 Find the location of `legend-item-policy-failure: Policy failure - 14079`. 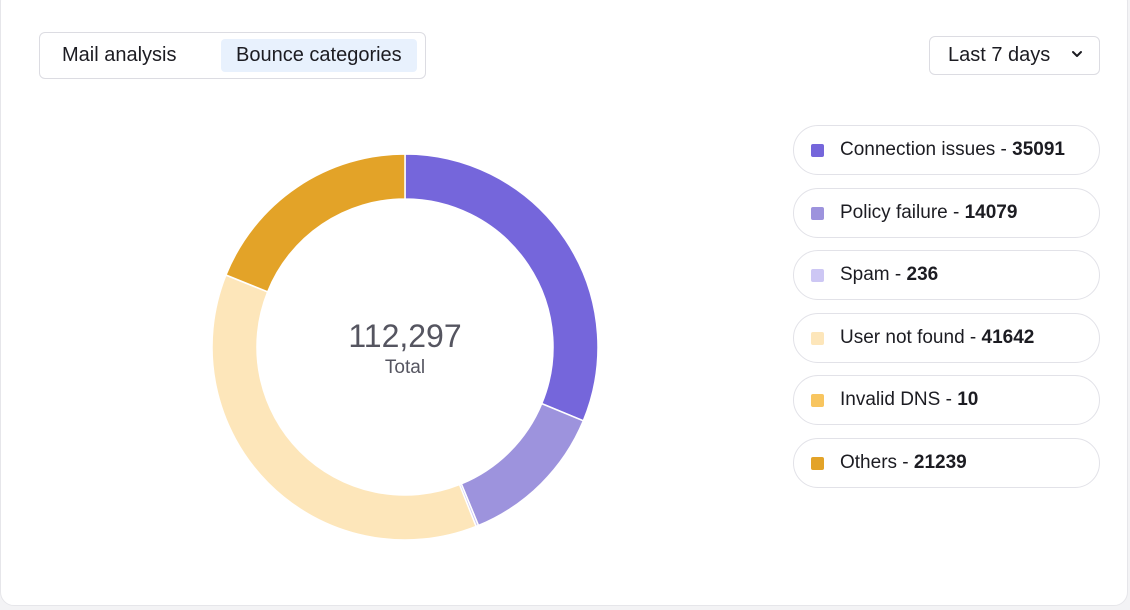

legend-item-policy-failure: Policy failure - 14079 is located at coordinates (946, 213).